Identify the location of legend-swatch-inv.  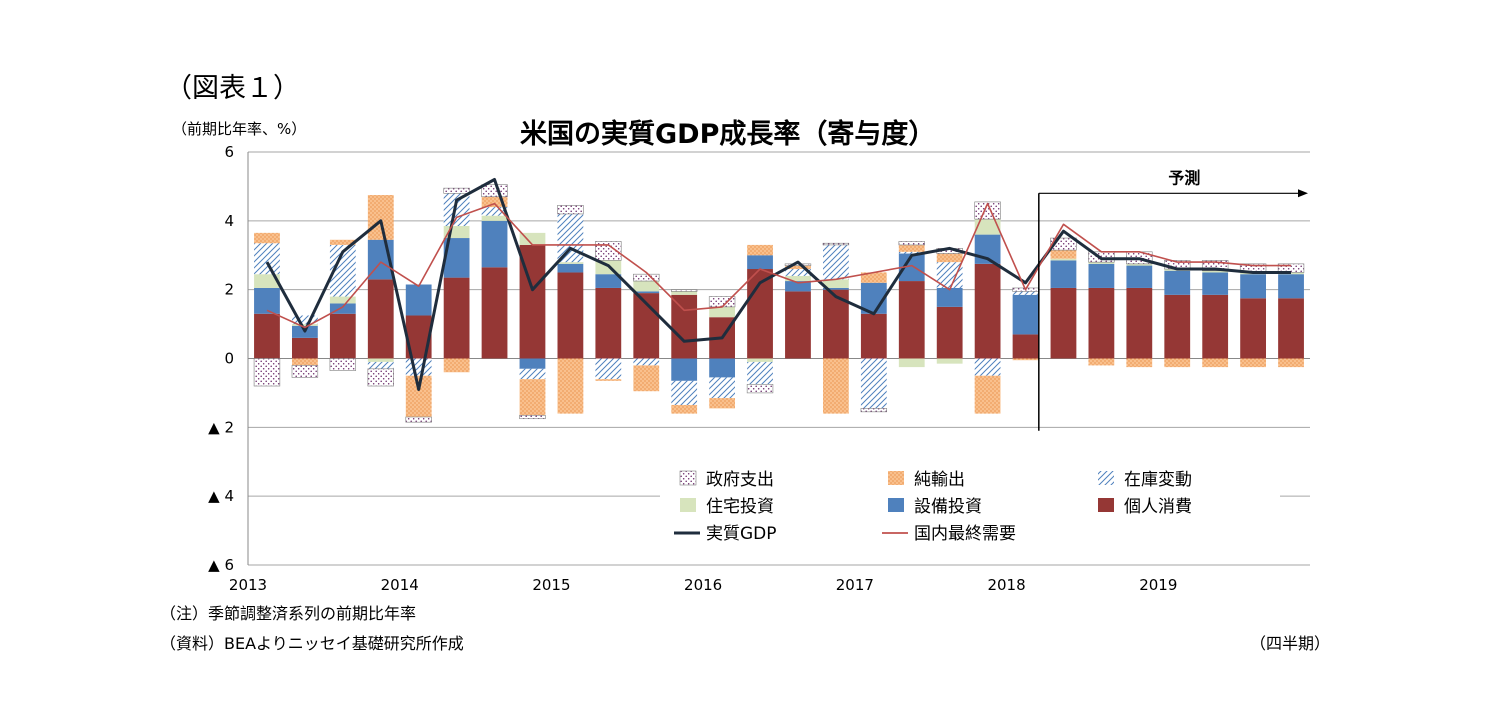
(896, 505).